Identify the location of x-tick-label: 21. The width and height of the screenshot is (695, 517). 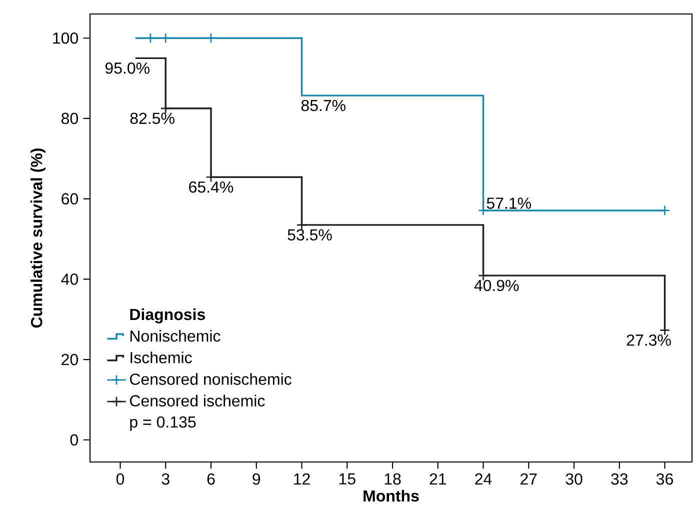
(438, 479).